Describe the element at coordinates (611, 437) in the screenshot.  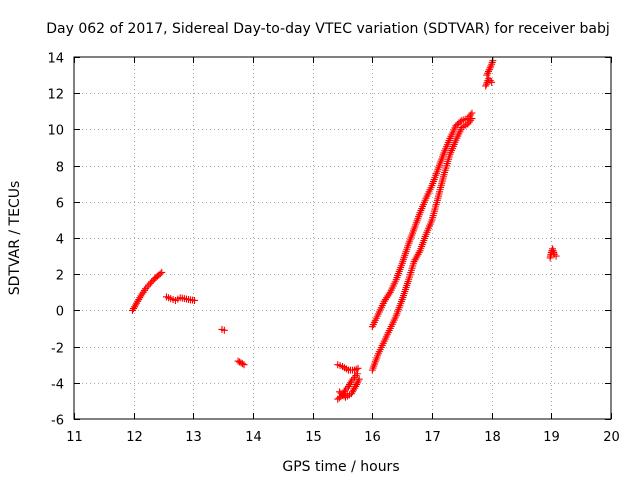
I see `x-tick-label: 20` at that location.